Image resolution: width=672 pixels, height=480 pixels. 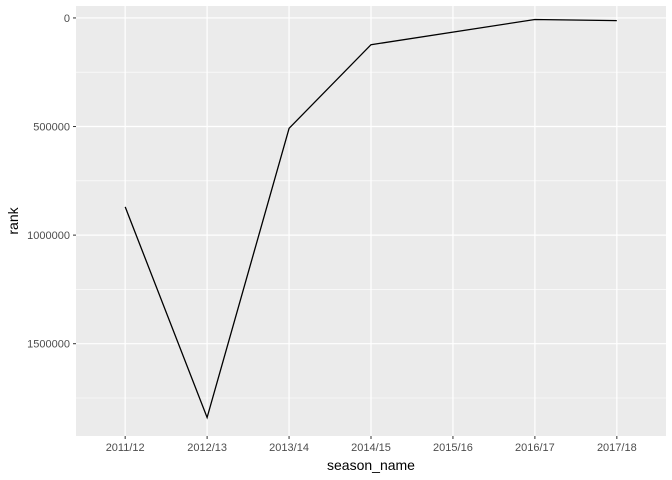 What do you see at coordinates (453, 448) in the screenshot?
I see `x-tick-label: 2015/16` at bounding box center [453, 448].